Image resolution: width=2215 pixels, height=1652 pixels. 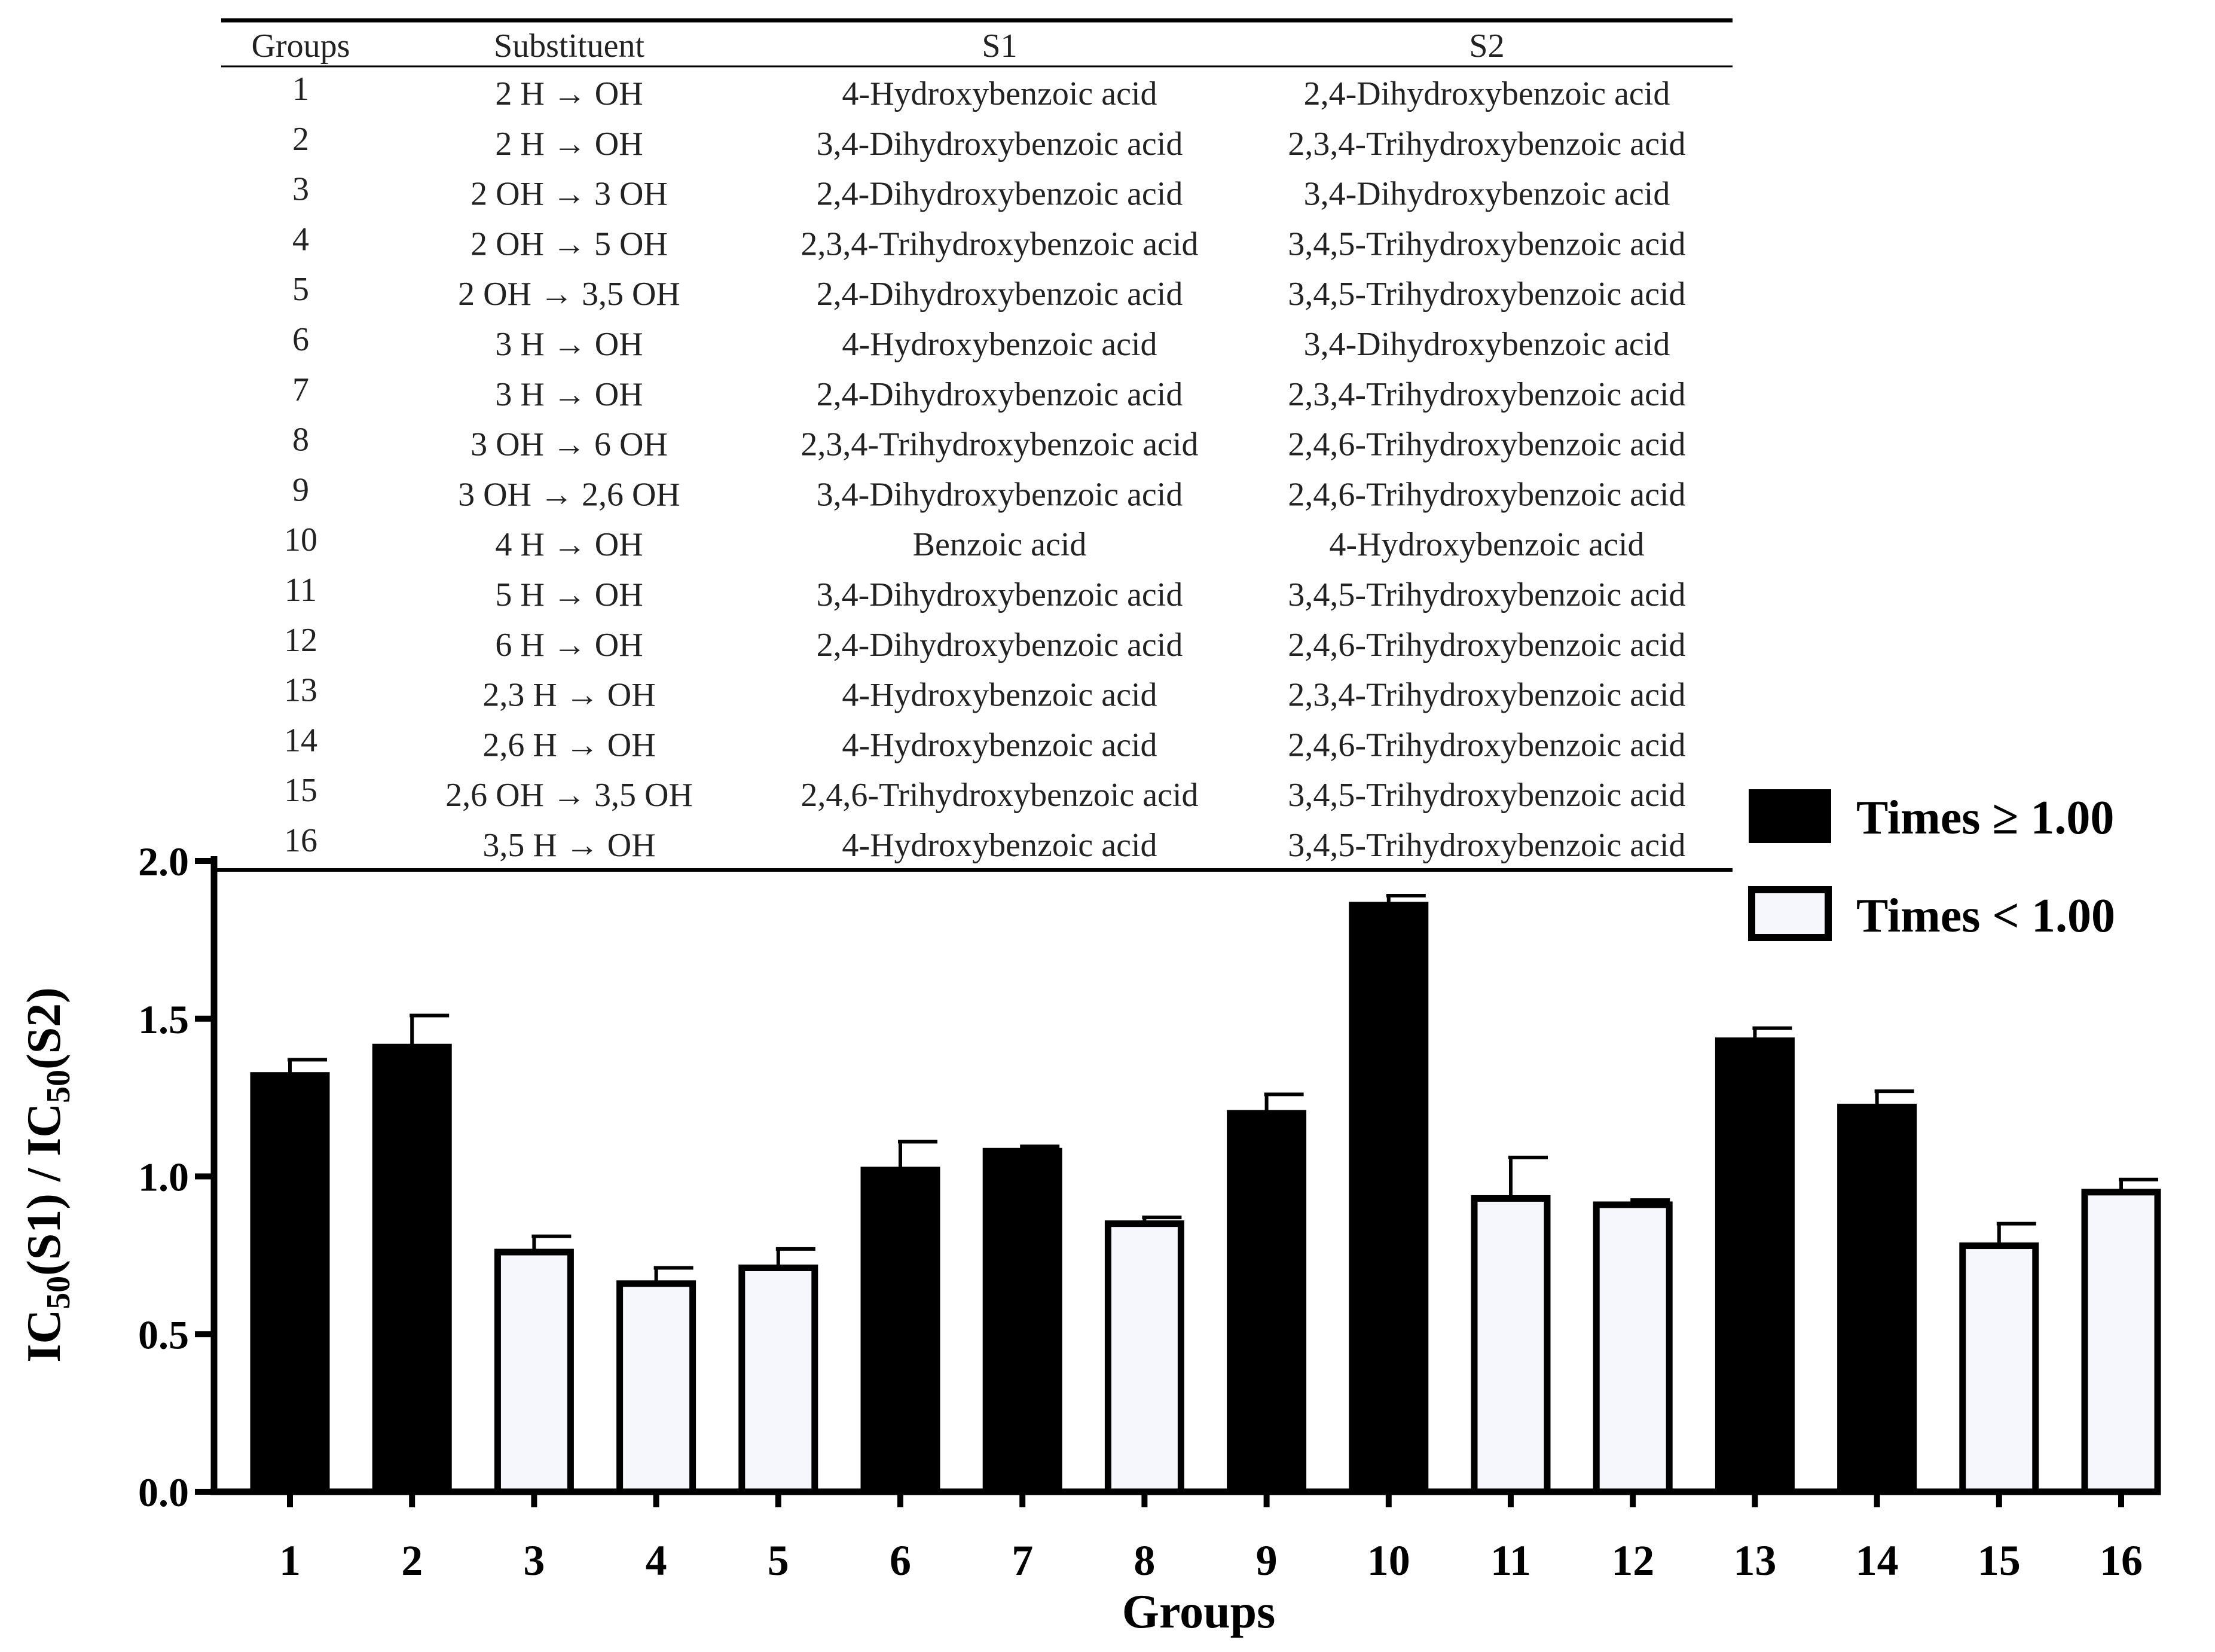 What do you see at coordinates (569, 594) in the screenshot?
I see `table-cell: 5 H → OH` at bounding box center [569, 594].